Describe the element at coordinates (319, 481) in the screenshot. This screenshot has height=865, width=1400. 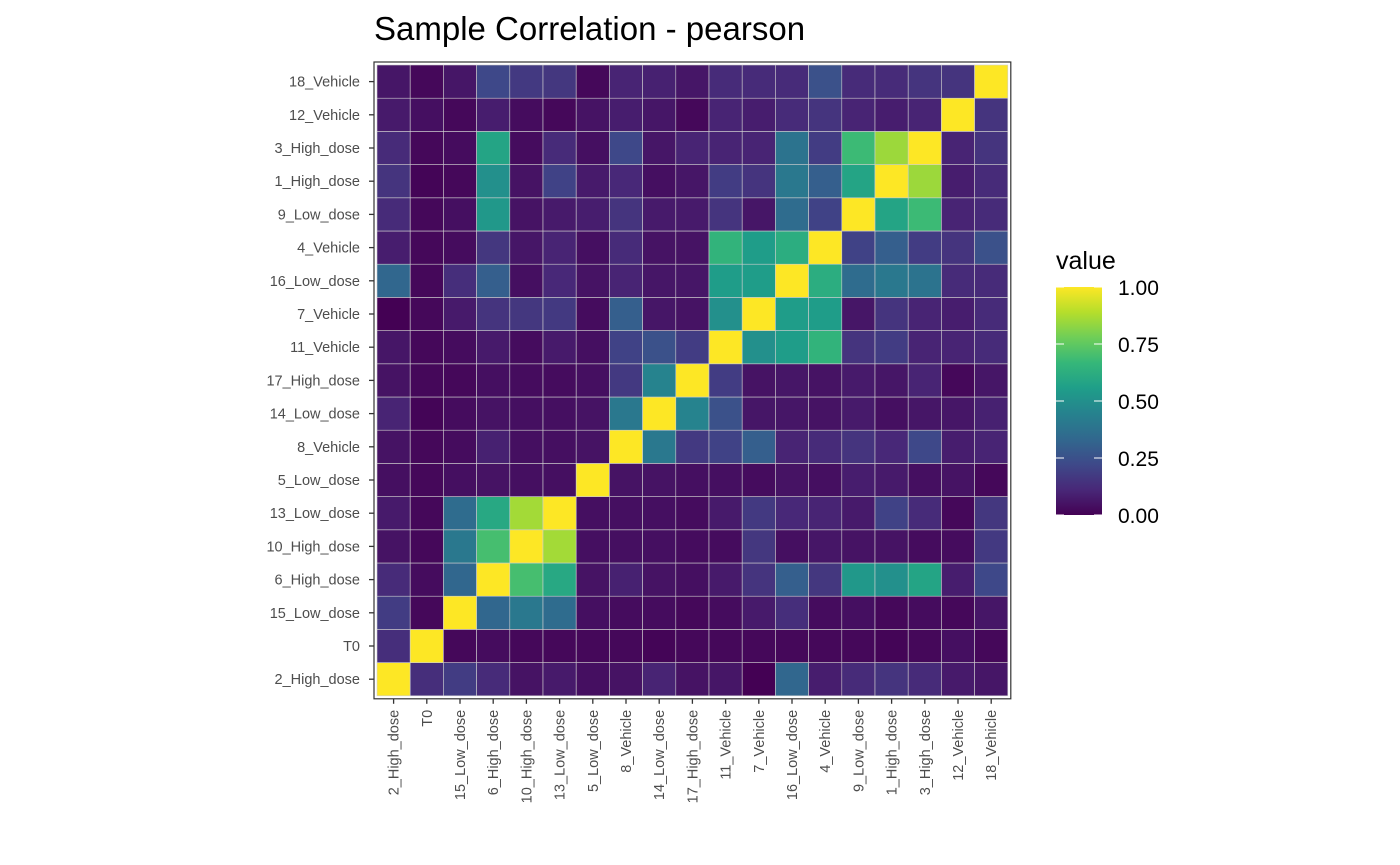
I see `y-tick-label: 5_Low_dose` at that location.